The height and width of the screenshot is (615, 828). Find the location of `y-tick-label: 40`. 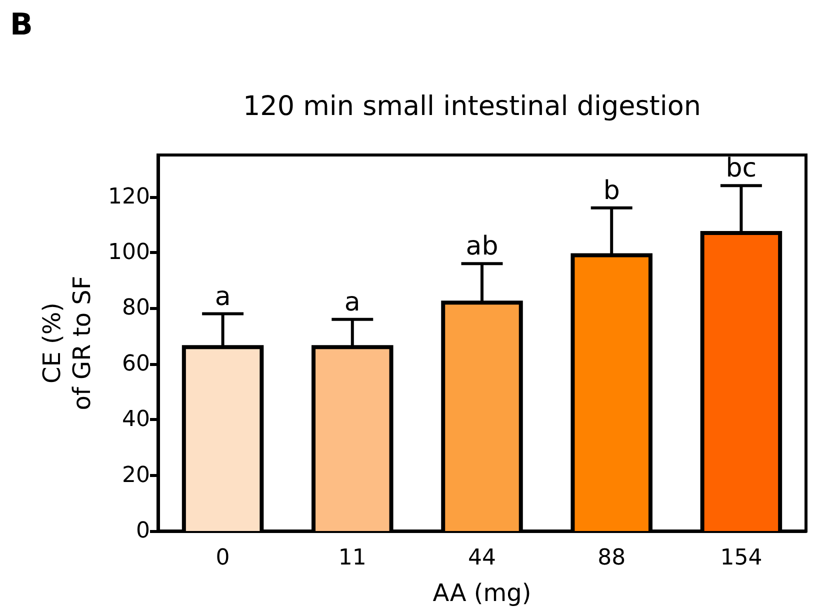

y-tick-label: 40 is located at coordinates (136, 419).